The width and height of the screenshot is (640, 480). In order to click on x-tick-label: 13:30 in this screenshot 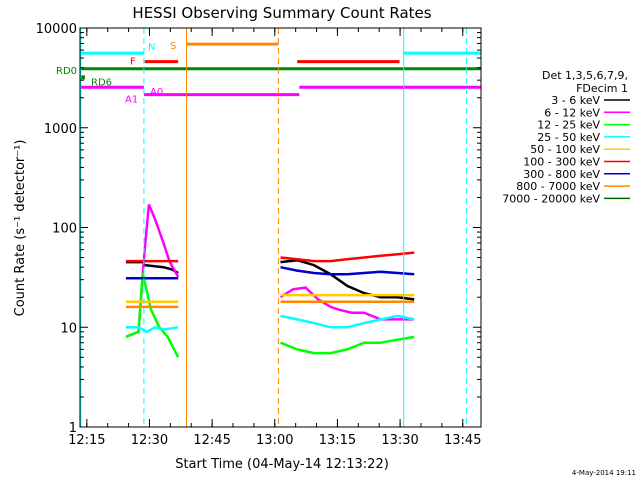, I will do `click(399, 440)`.